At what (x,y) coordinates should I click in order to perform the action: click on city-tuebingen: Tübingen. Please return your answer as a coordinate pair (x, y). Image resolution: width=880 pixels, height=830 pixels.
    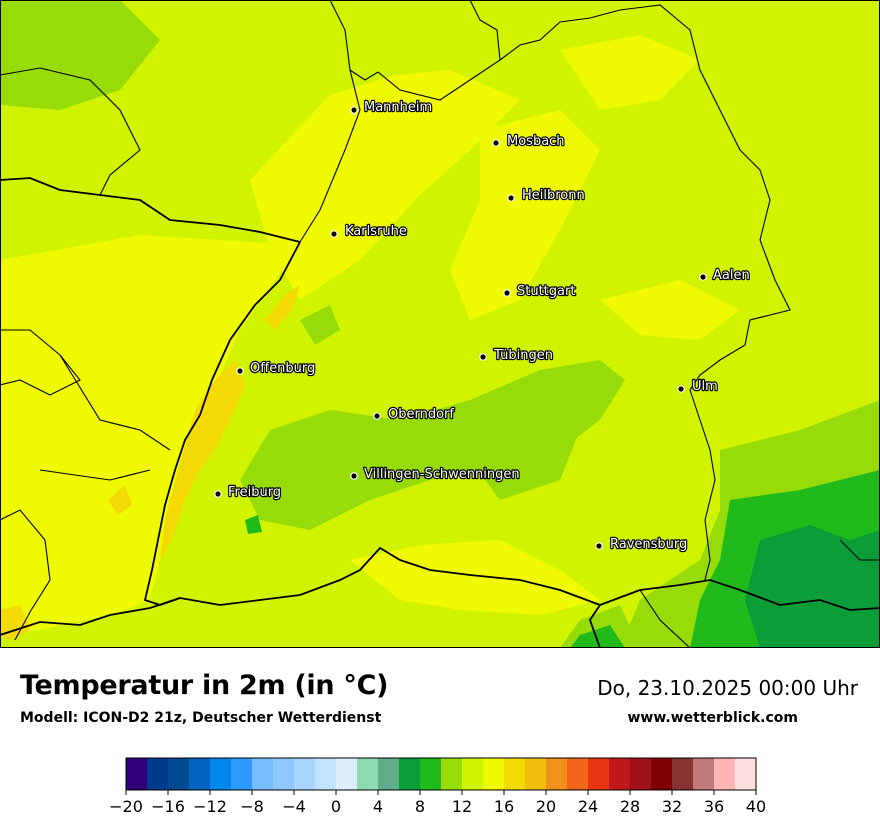
    Looking at the image, I should click on (516, 355).